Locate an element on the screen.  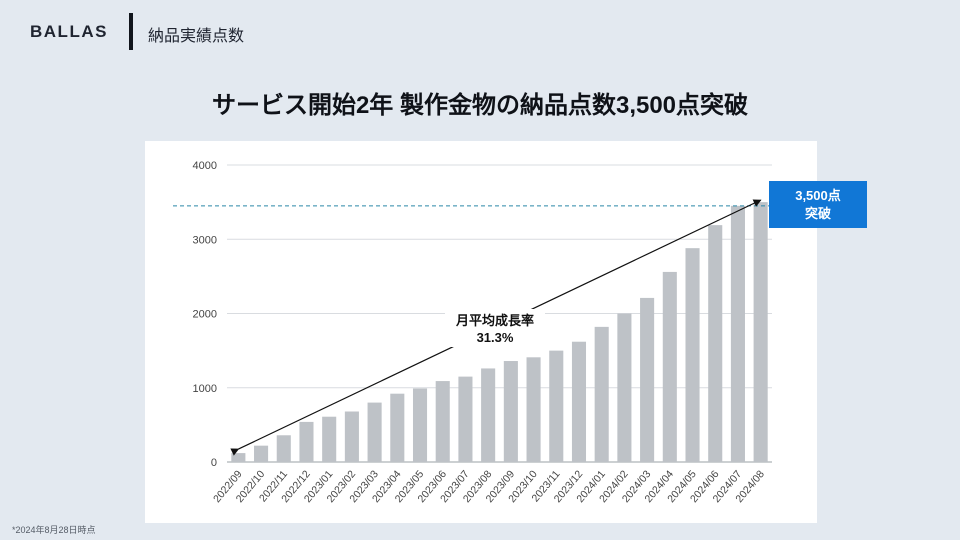
growth-rate-value: 31.3% is located at coordinates (495, 337).